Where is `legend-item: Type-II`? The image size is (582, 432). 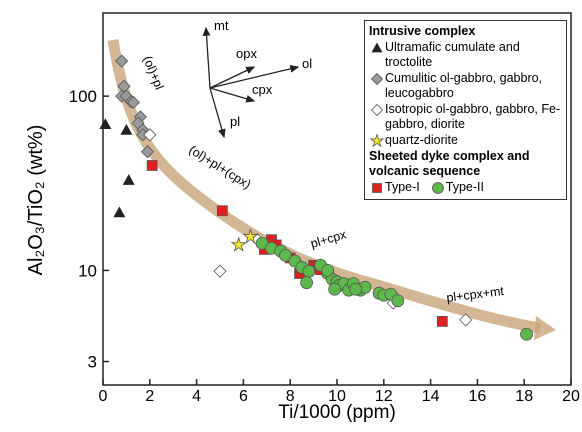
legend-item: Type-II is located at coordinates (457, 187).